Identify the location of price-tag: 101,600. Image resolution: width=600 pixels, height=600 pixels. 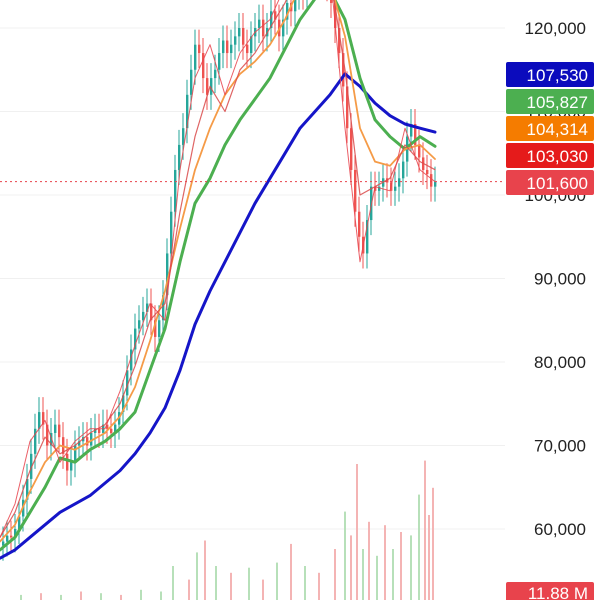
(550, 182).